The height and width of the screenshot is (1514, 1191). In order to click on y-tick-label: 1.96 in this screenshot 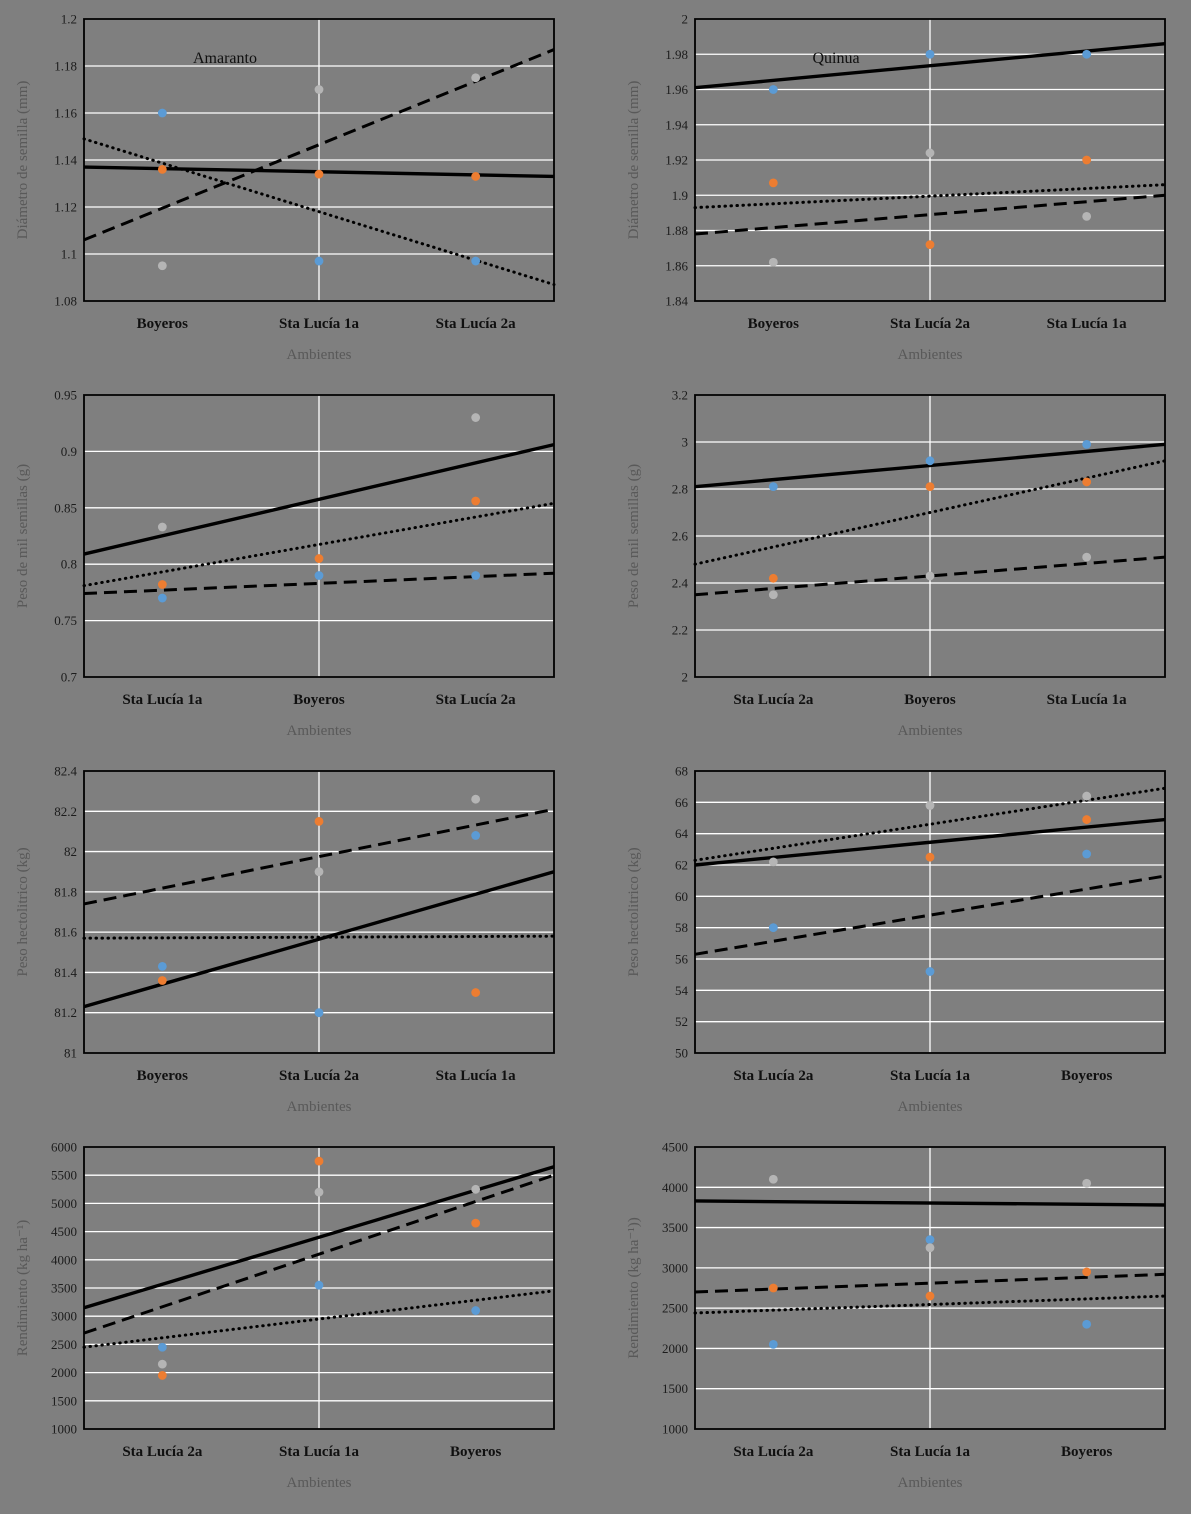, I will do `click(676, 89)`.